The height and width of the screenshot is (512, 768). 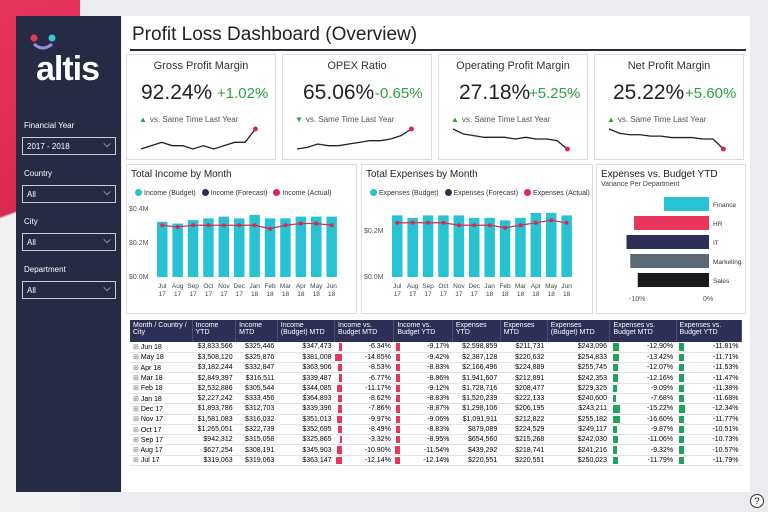 What do you see at coordinates (579, 331) in the screenshot?
I see `column-header: Expenses (Budget) MTD` at bounding box center [579, 331].